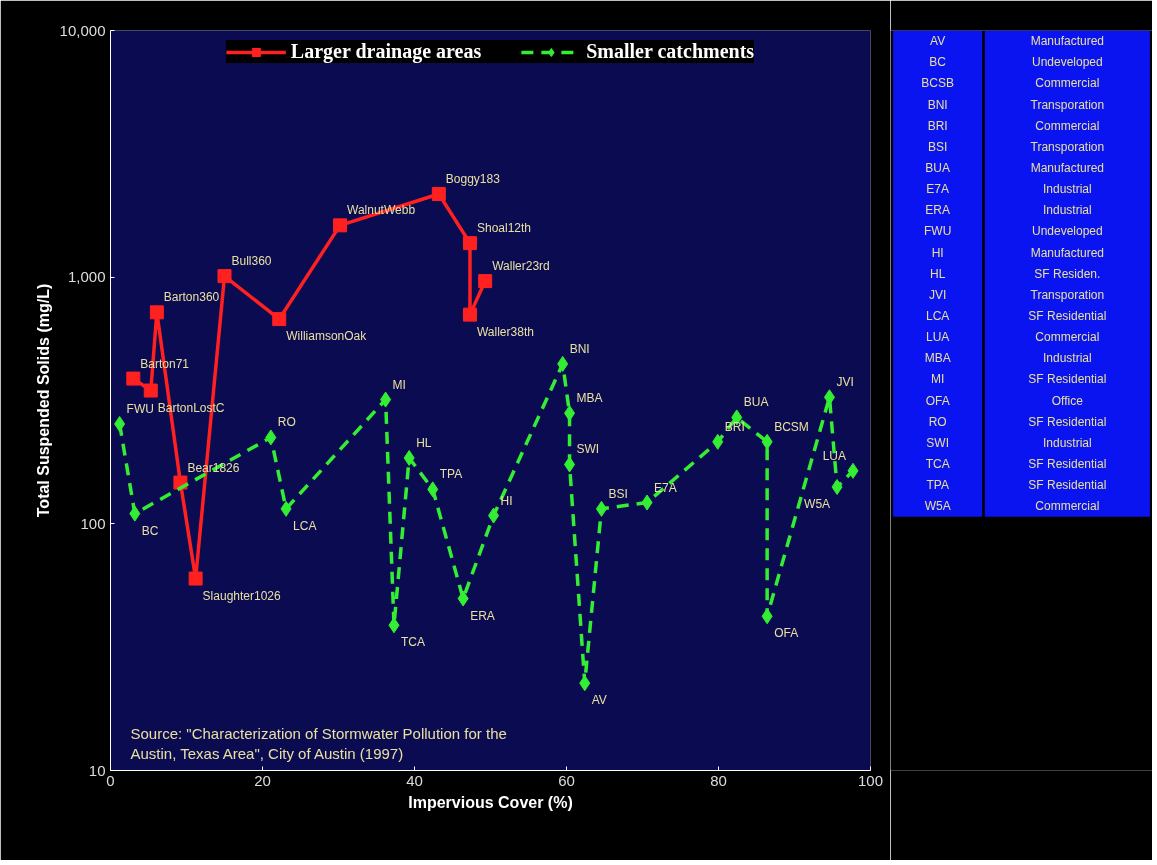  Describe the element at coordinates (786, 633) in the screenshot. I see `annotation: OFA` at that location.